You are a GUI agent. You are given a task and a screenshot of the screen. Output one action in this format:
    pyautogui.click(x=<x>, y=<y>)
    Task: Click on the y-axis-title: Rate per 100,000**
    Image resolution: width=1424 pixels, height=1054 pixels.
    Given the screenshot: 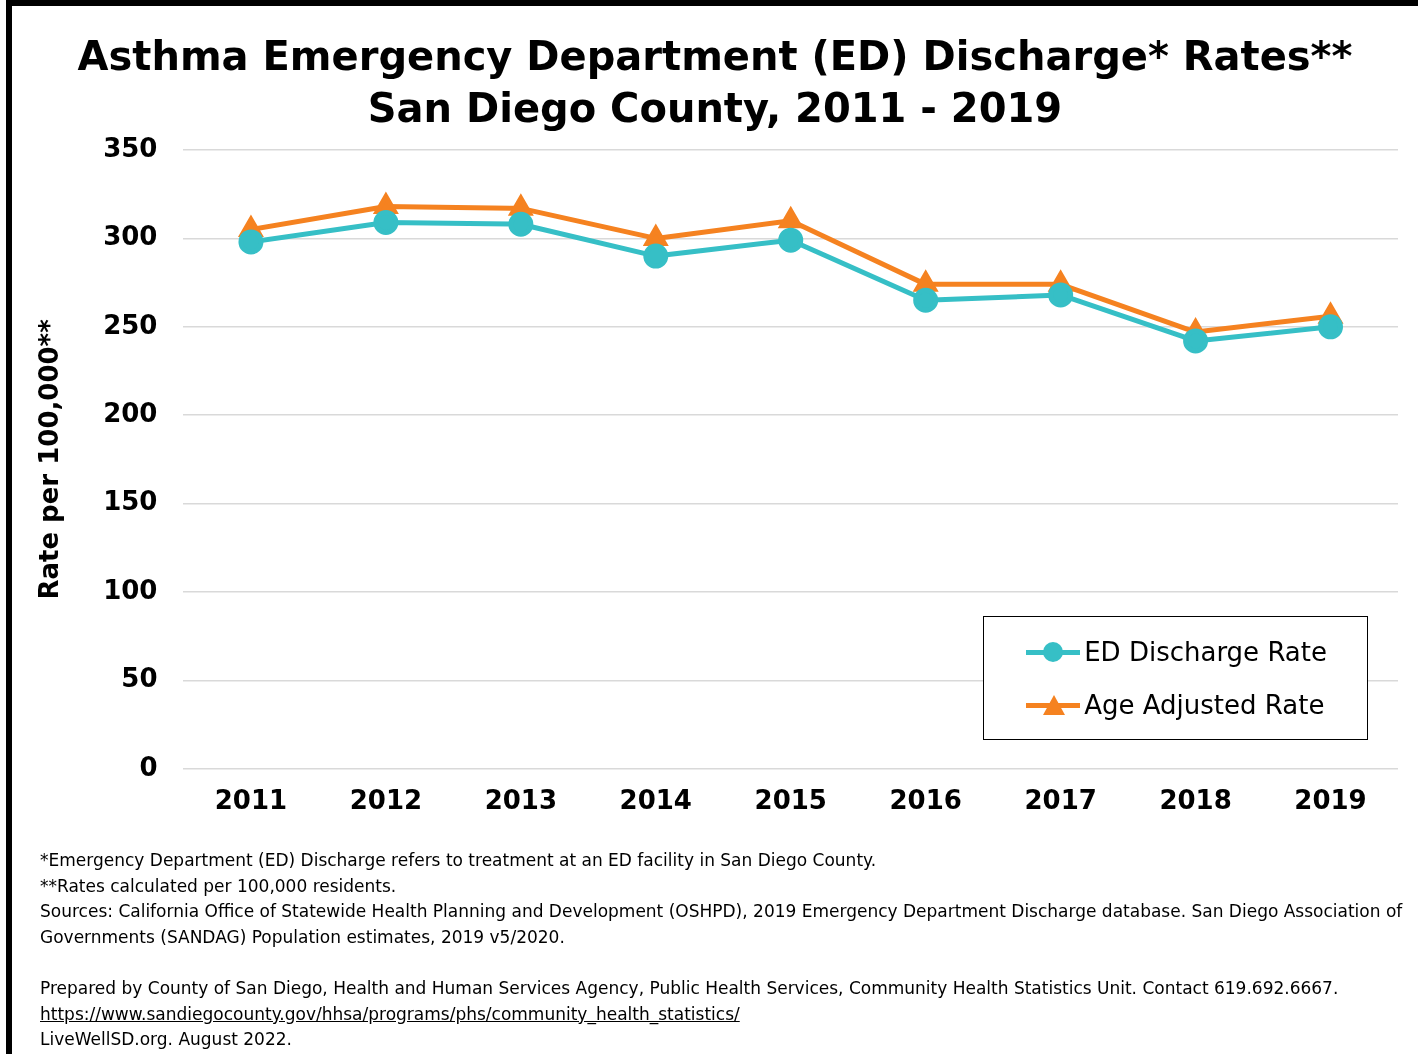 What is the action you would take?
    pyautogui.click(x=49, y=459)
    